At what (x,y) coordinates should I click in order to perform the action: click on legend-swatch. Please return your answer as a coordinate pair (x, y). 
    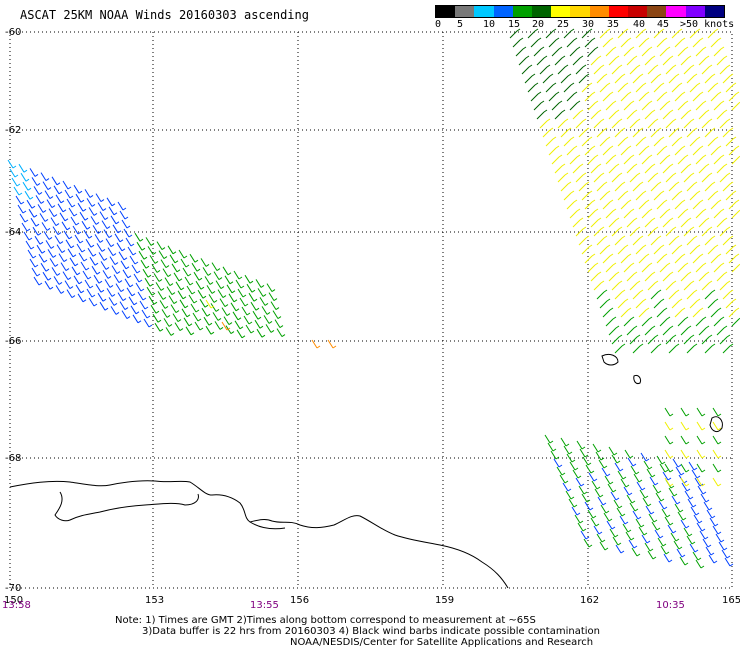
    Looking at the image, I should click on (618, 11).